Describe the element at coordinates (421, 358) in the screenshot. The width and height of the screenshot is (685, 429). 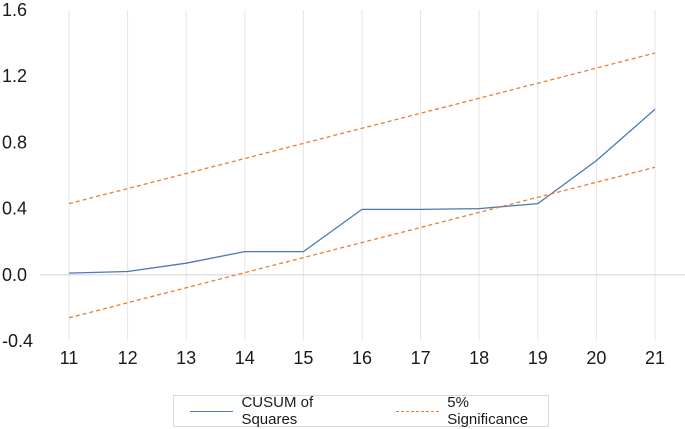
I see `x-tick-label: 17` at that location.